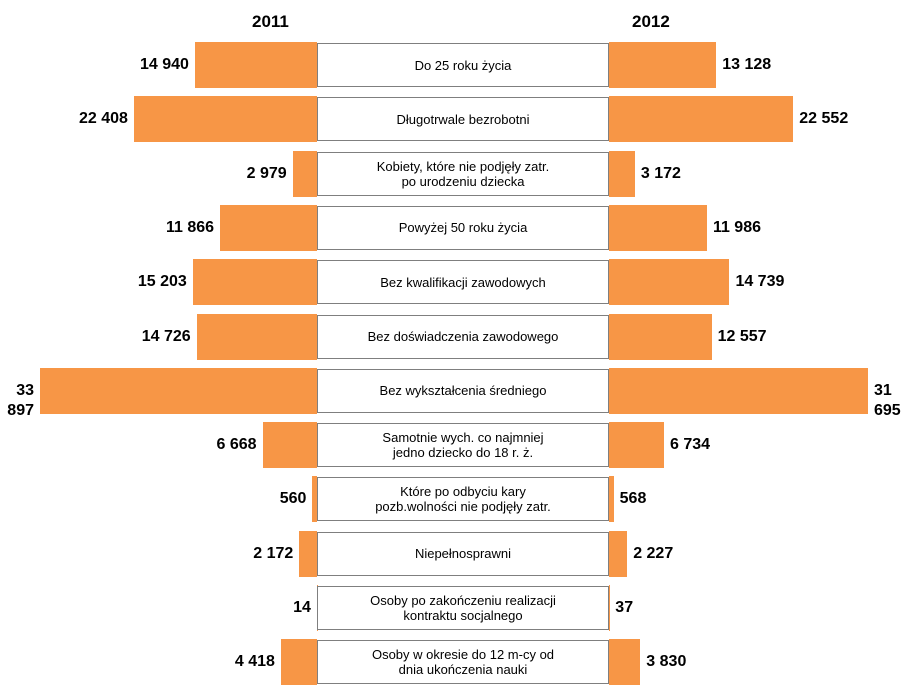 The height and width of the screenshot is (688, 903). I want to click on category-box: Długotrwale bezrobotni, so click(463, 119).